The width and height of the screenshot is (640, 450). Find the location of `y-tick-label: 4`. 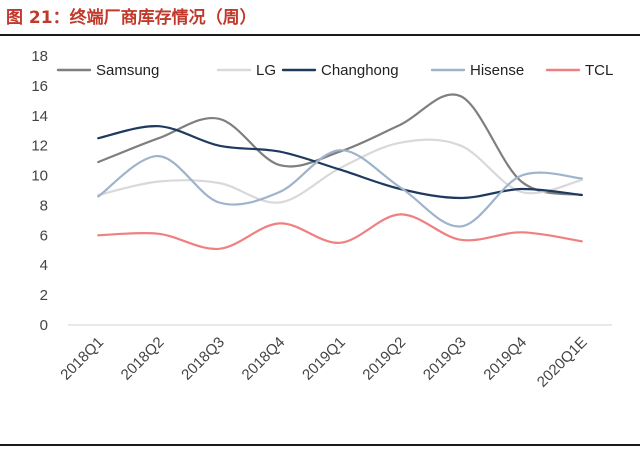

y-tick-label: 4 is located at coordinates (44, 265).